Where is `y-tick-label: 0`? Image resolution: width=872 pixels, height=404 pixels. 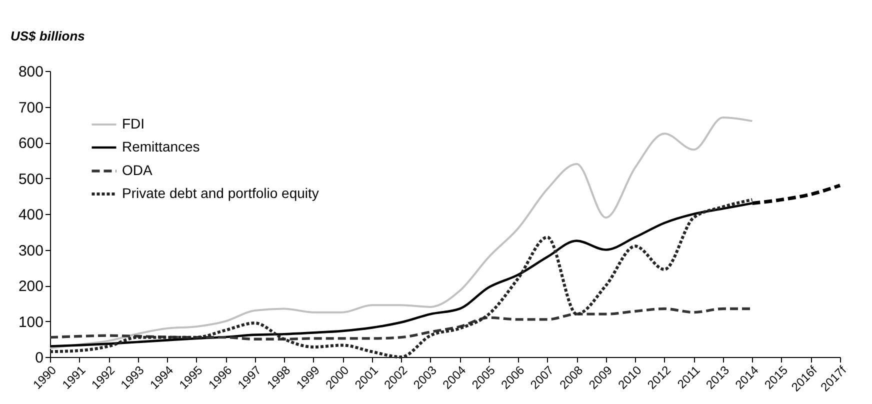 y-tick-label: 0 is located at coordinates (39, 358).